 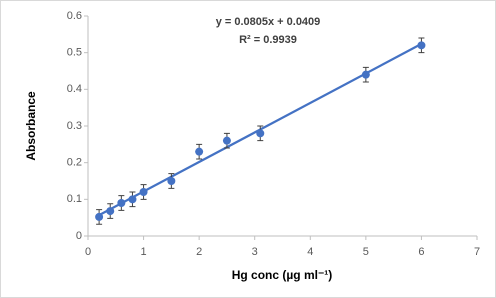 What do you see at coordinates (74, 16) in the screenshot?
I see `y-tick-label: 0.6` at bounding box center [74, 16].